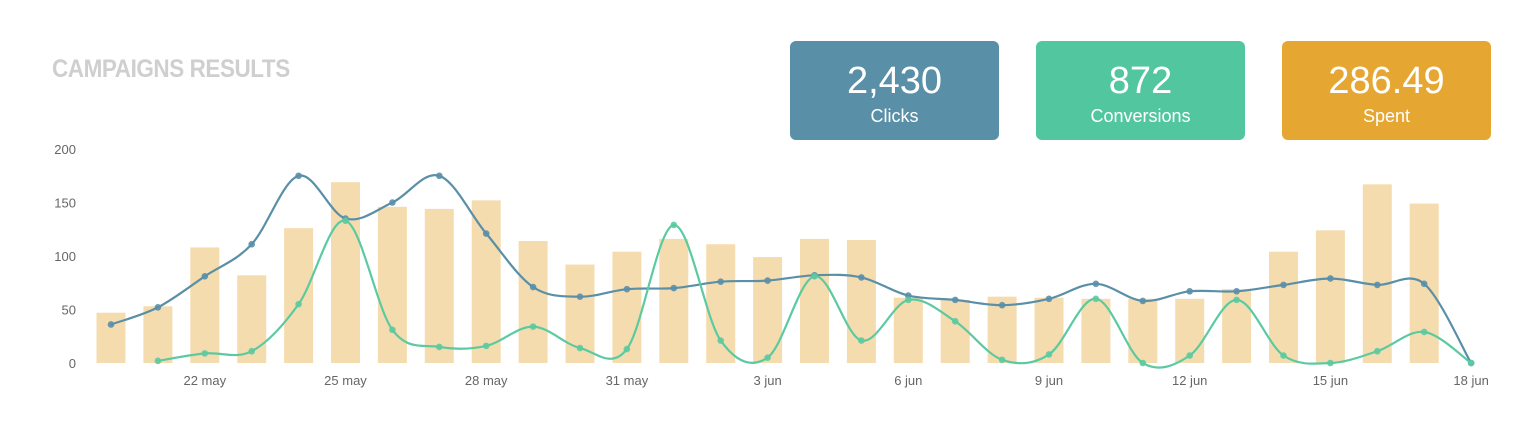 This screenshot has height=442, width=1540. I want to click on clicks-label: Clicks, so click(894, 116).